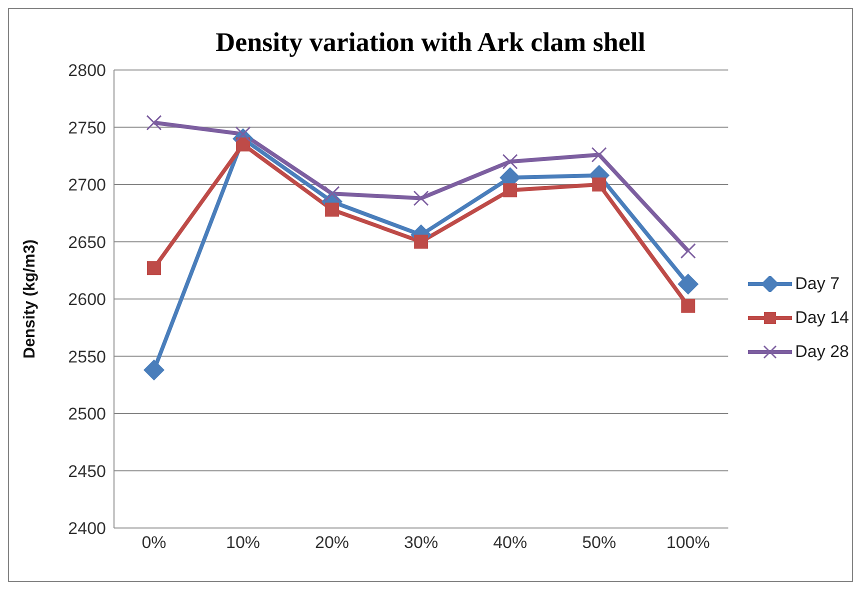 This screenshot has width=861, height=590. I want to click on x-tick-label: 50%, so click(599, 542).